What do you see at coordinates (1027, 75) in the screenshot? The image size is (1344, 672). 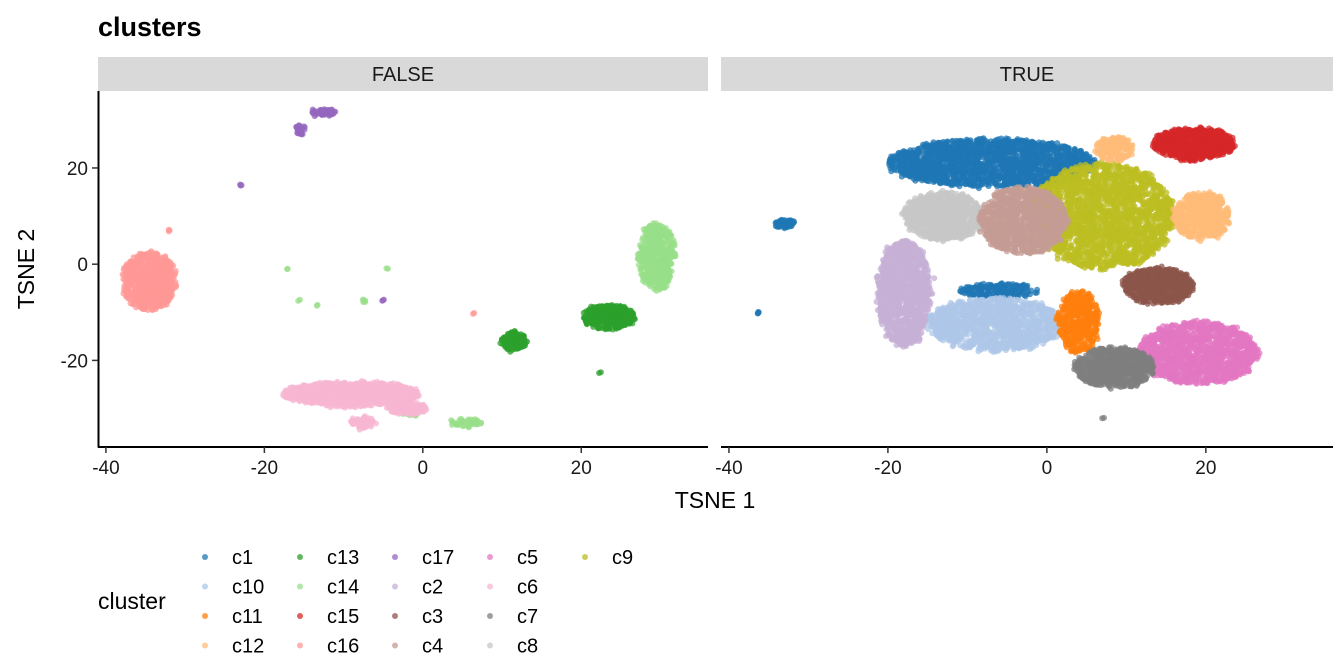 I see `strip-label-true: TRUE` at bounding box center [1027, 75].